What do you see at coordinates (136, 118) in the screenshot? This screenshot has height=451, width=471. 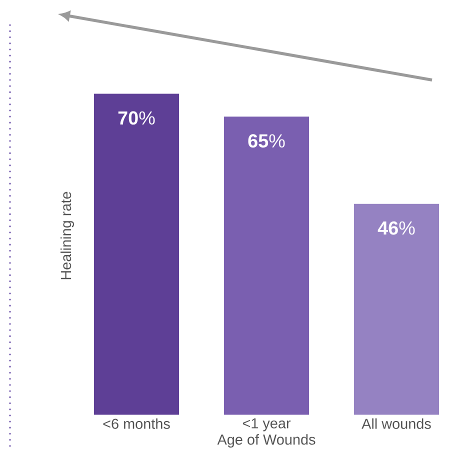 I see `data-label: 70%` at bounding box center [136, 118].